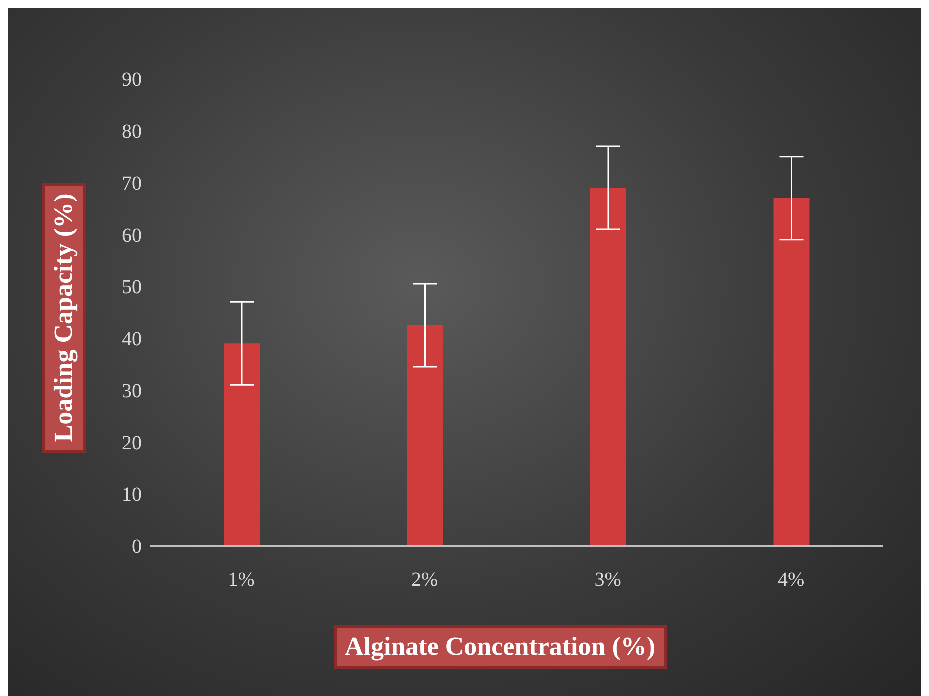 The width and height of the screenshot is (929, 696). Describe the element at coordinates (132, 131) in the screenshot. I see `y-tick-label: 80` at that location.